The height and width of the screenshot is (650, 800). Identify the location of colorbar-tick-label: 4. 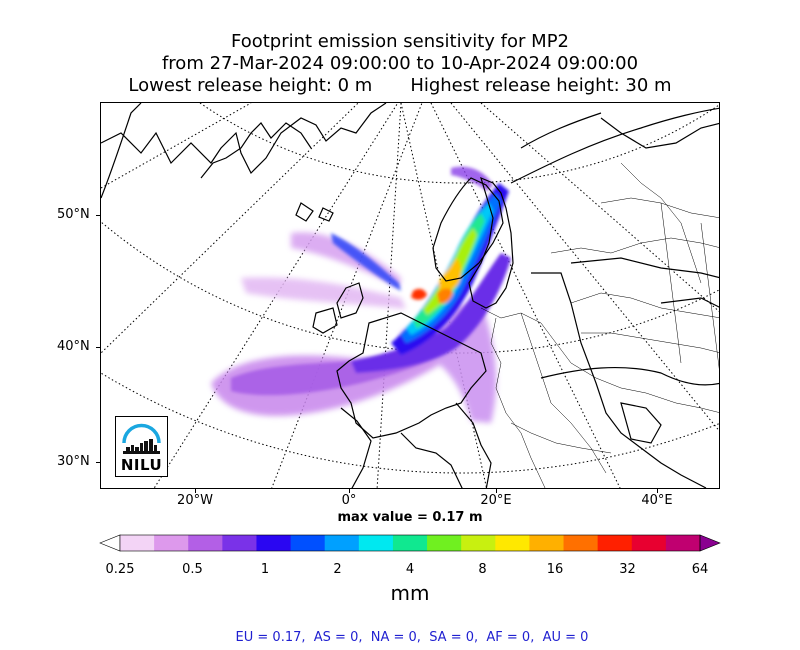
(410, 569).